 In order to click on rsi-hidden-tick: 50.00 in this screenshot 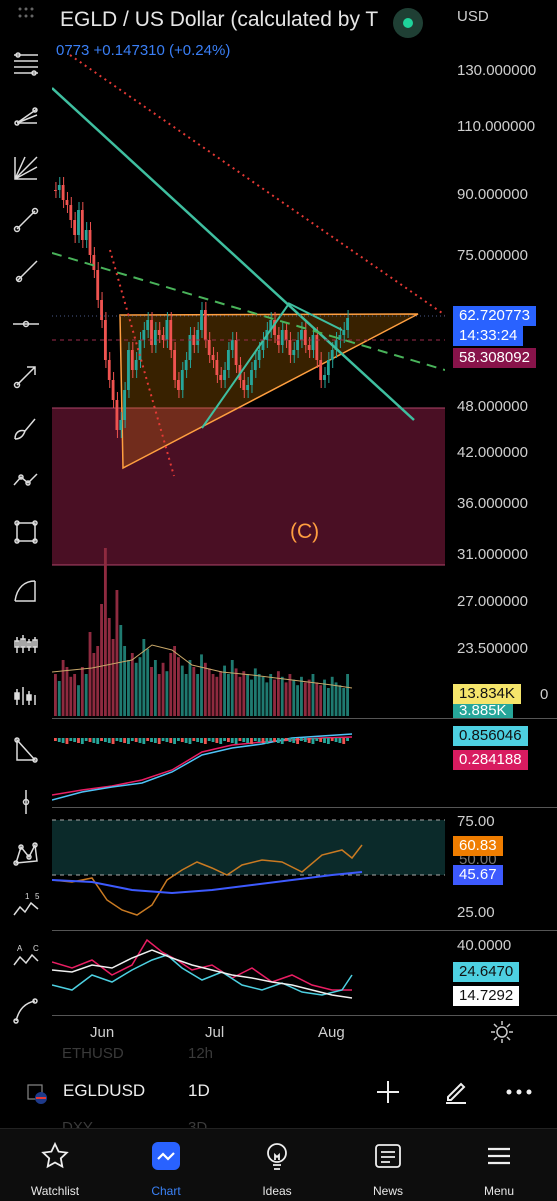, I will do `click(478, 860)`.